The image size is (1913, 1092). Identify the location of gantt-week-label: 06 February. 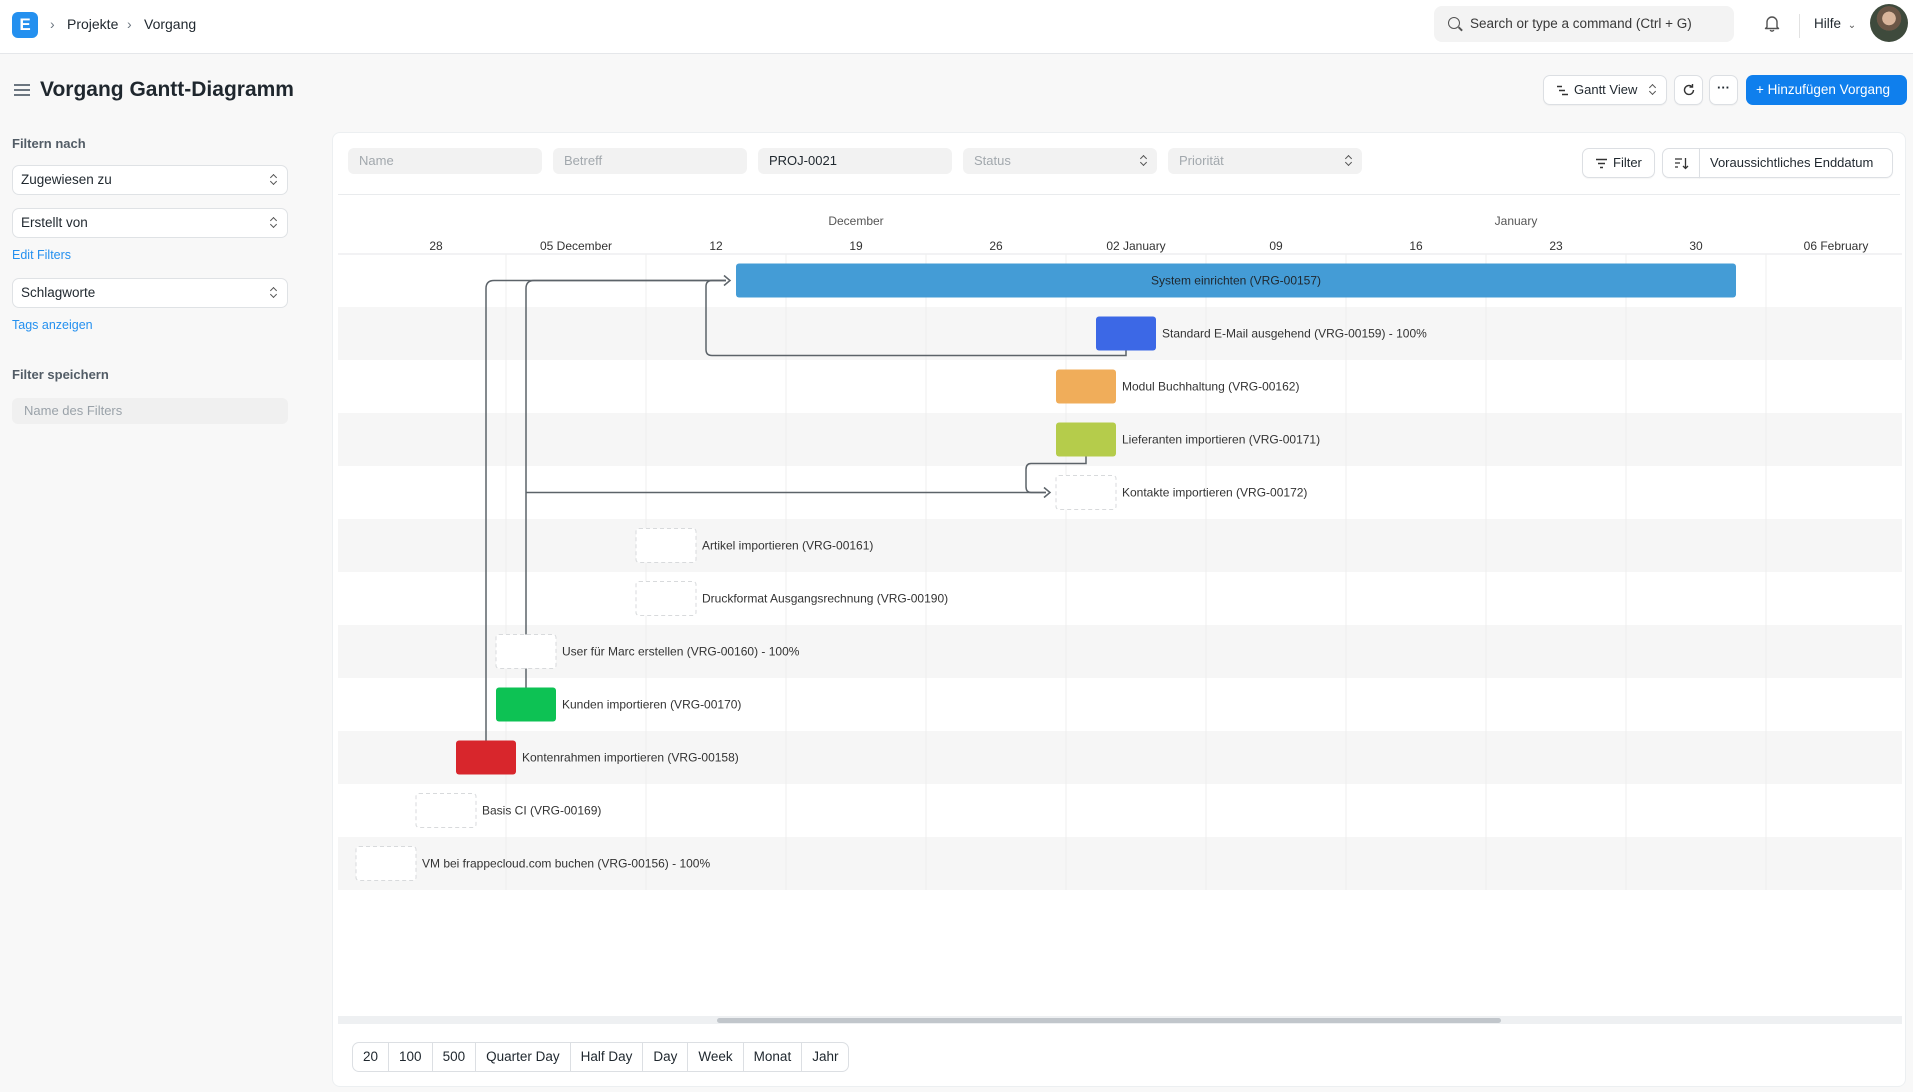
(1836, 246).